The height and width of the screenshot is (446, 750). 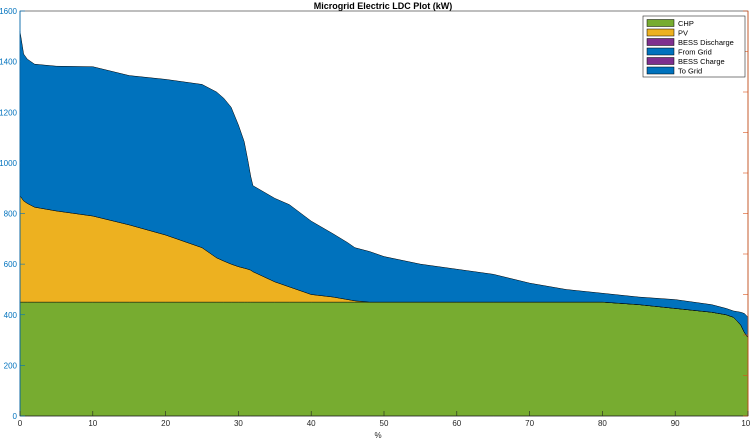 I want to click on left-tick-label: 800, so click(x=11, y=214).